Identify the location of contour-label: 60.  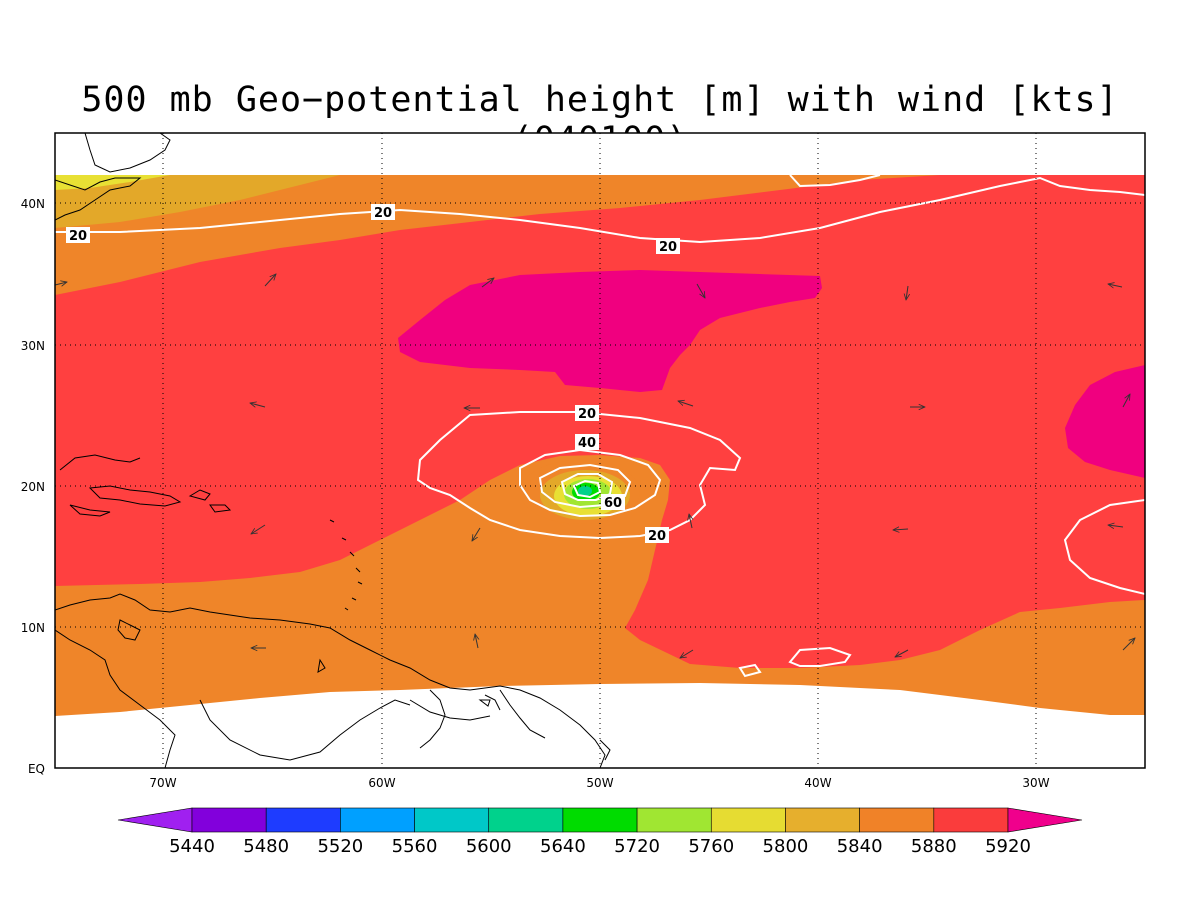
(613, 502).